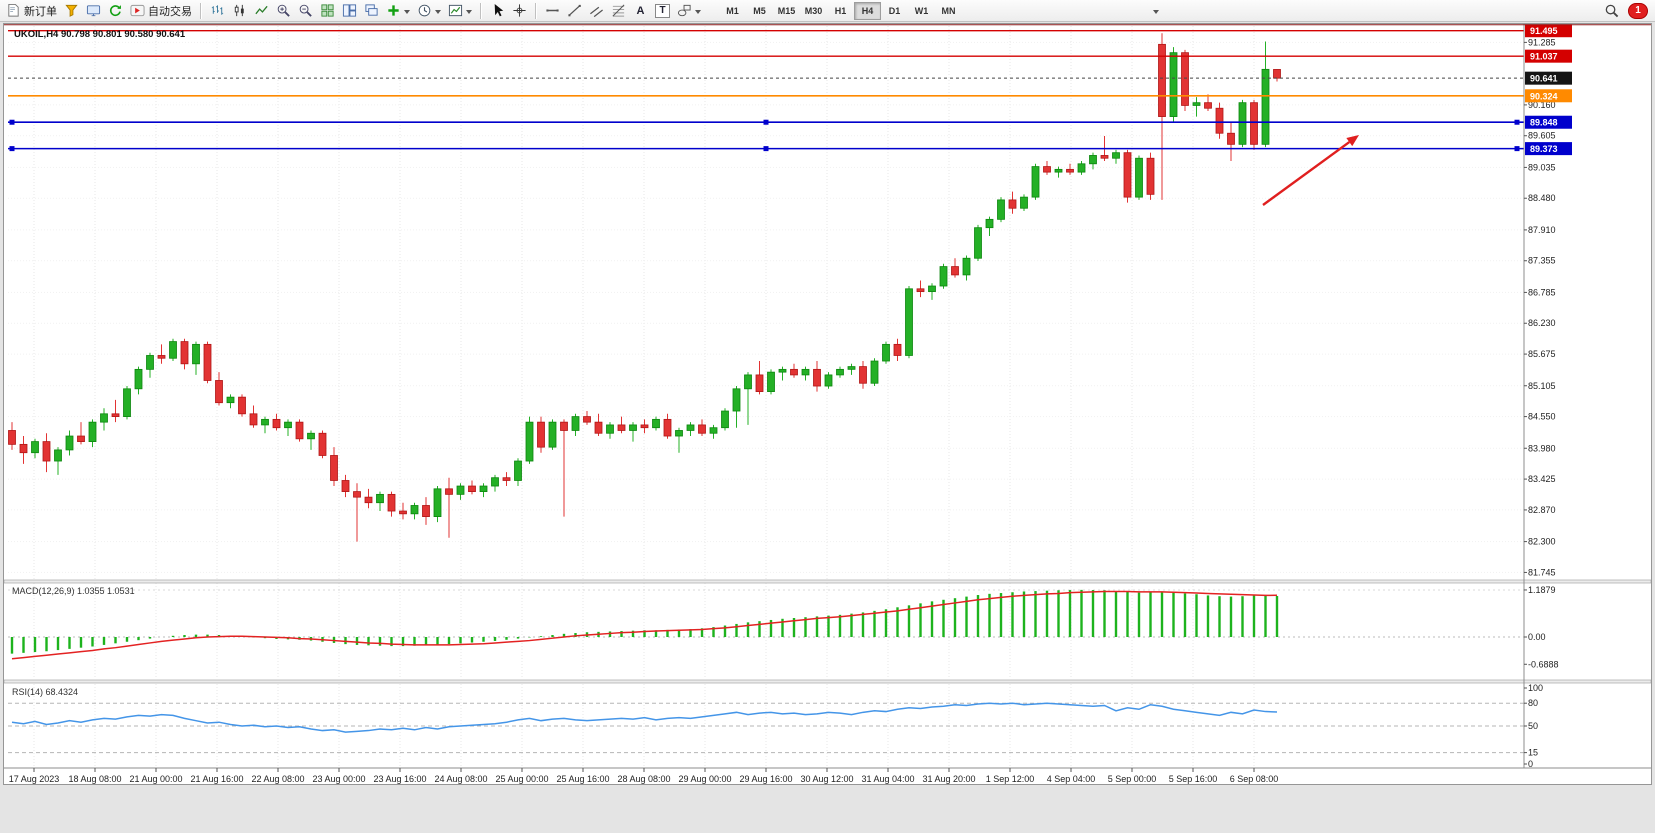 Image resolution: width=1655 pixels, height=833 pixels. Describe the element at coordinates (1638, 10) in the screenshot. I see `notification-badge: 1` at that location.